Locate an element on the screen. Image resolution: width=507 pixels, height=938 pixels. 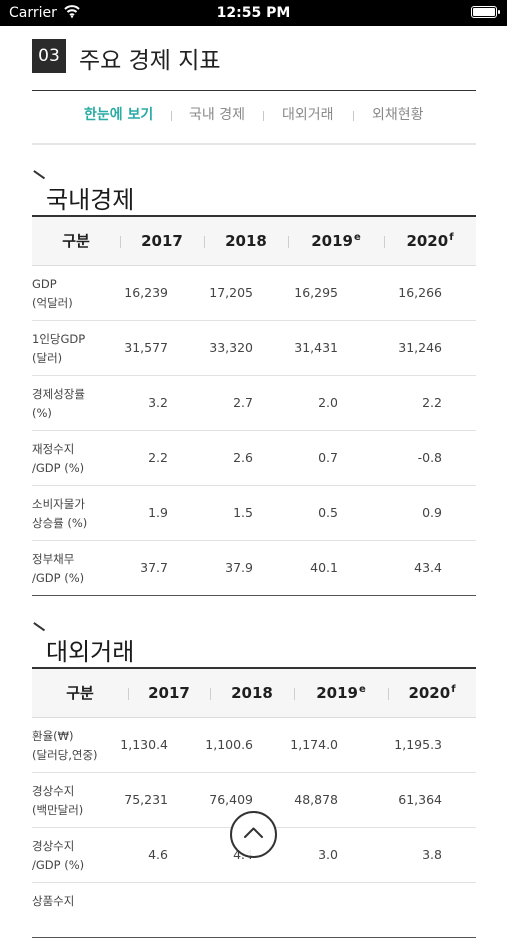
row-label: 환율(₩) (달러당,연중) is located at coordinates (65, 746).